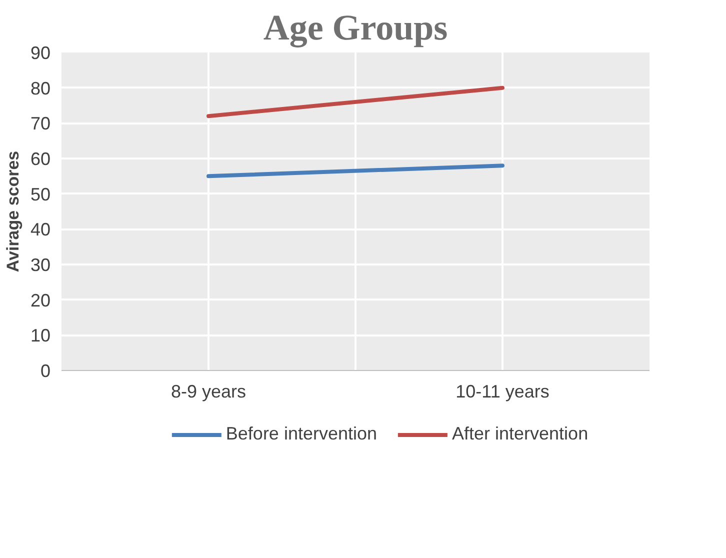 The width and height of the screenshot is (726, 558). I want to click on x-tick-label: 8-9 years, so click(208, 392).